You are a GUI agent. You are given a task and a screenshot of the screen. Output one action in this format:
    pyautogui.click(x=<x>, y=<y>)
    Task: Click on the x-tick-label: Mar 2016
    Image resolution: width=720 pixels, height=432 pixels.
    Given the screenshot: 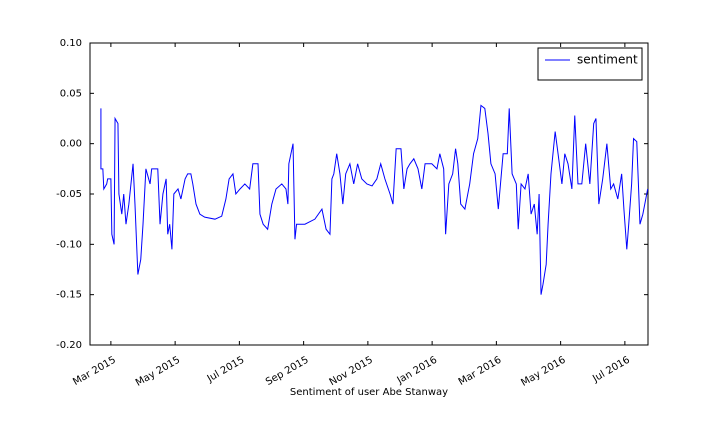 What is the action you would take?
    pyautogui.click(x=480, y=371)
    